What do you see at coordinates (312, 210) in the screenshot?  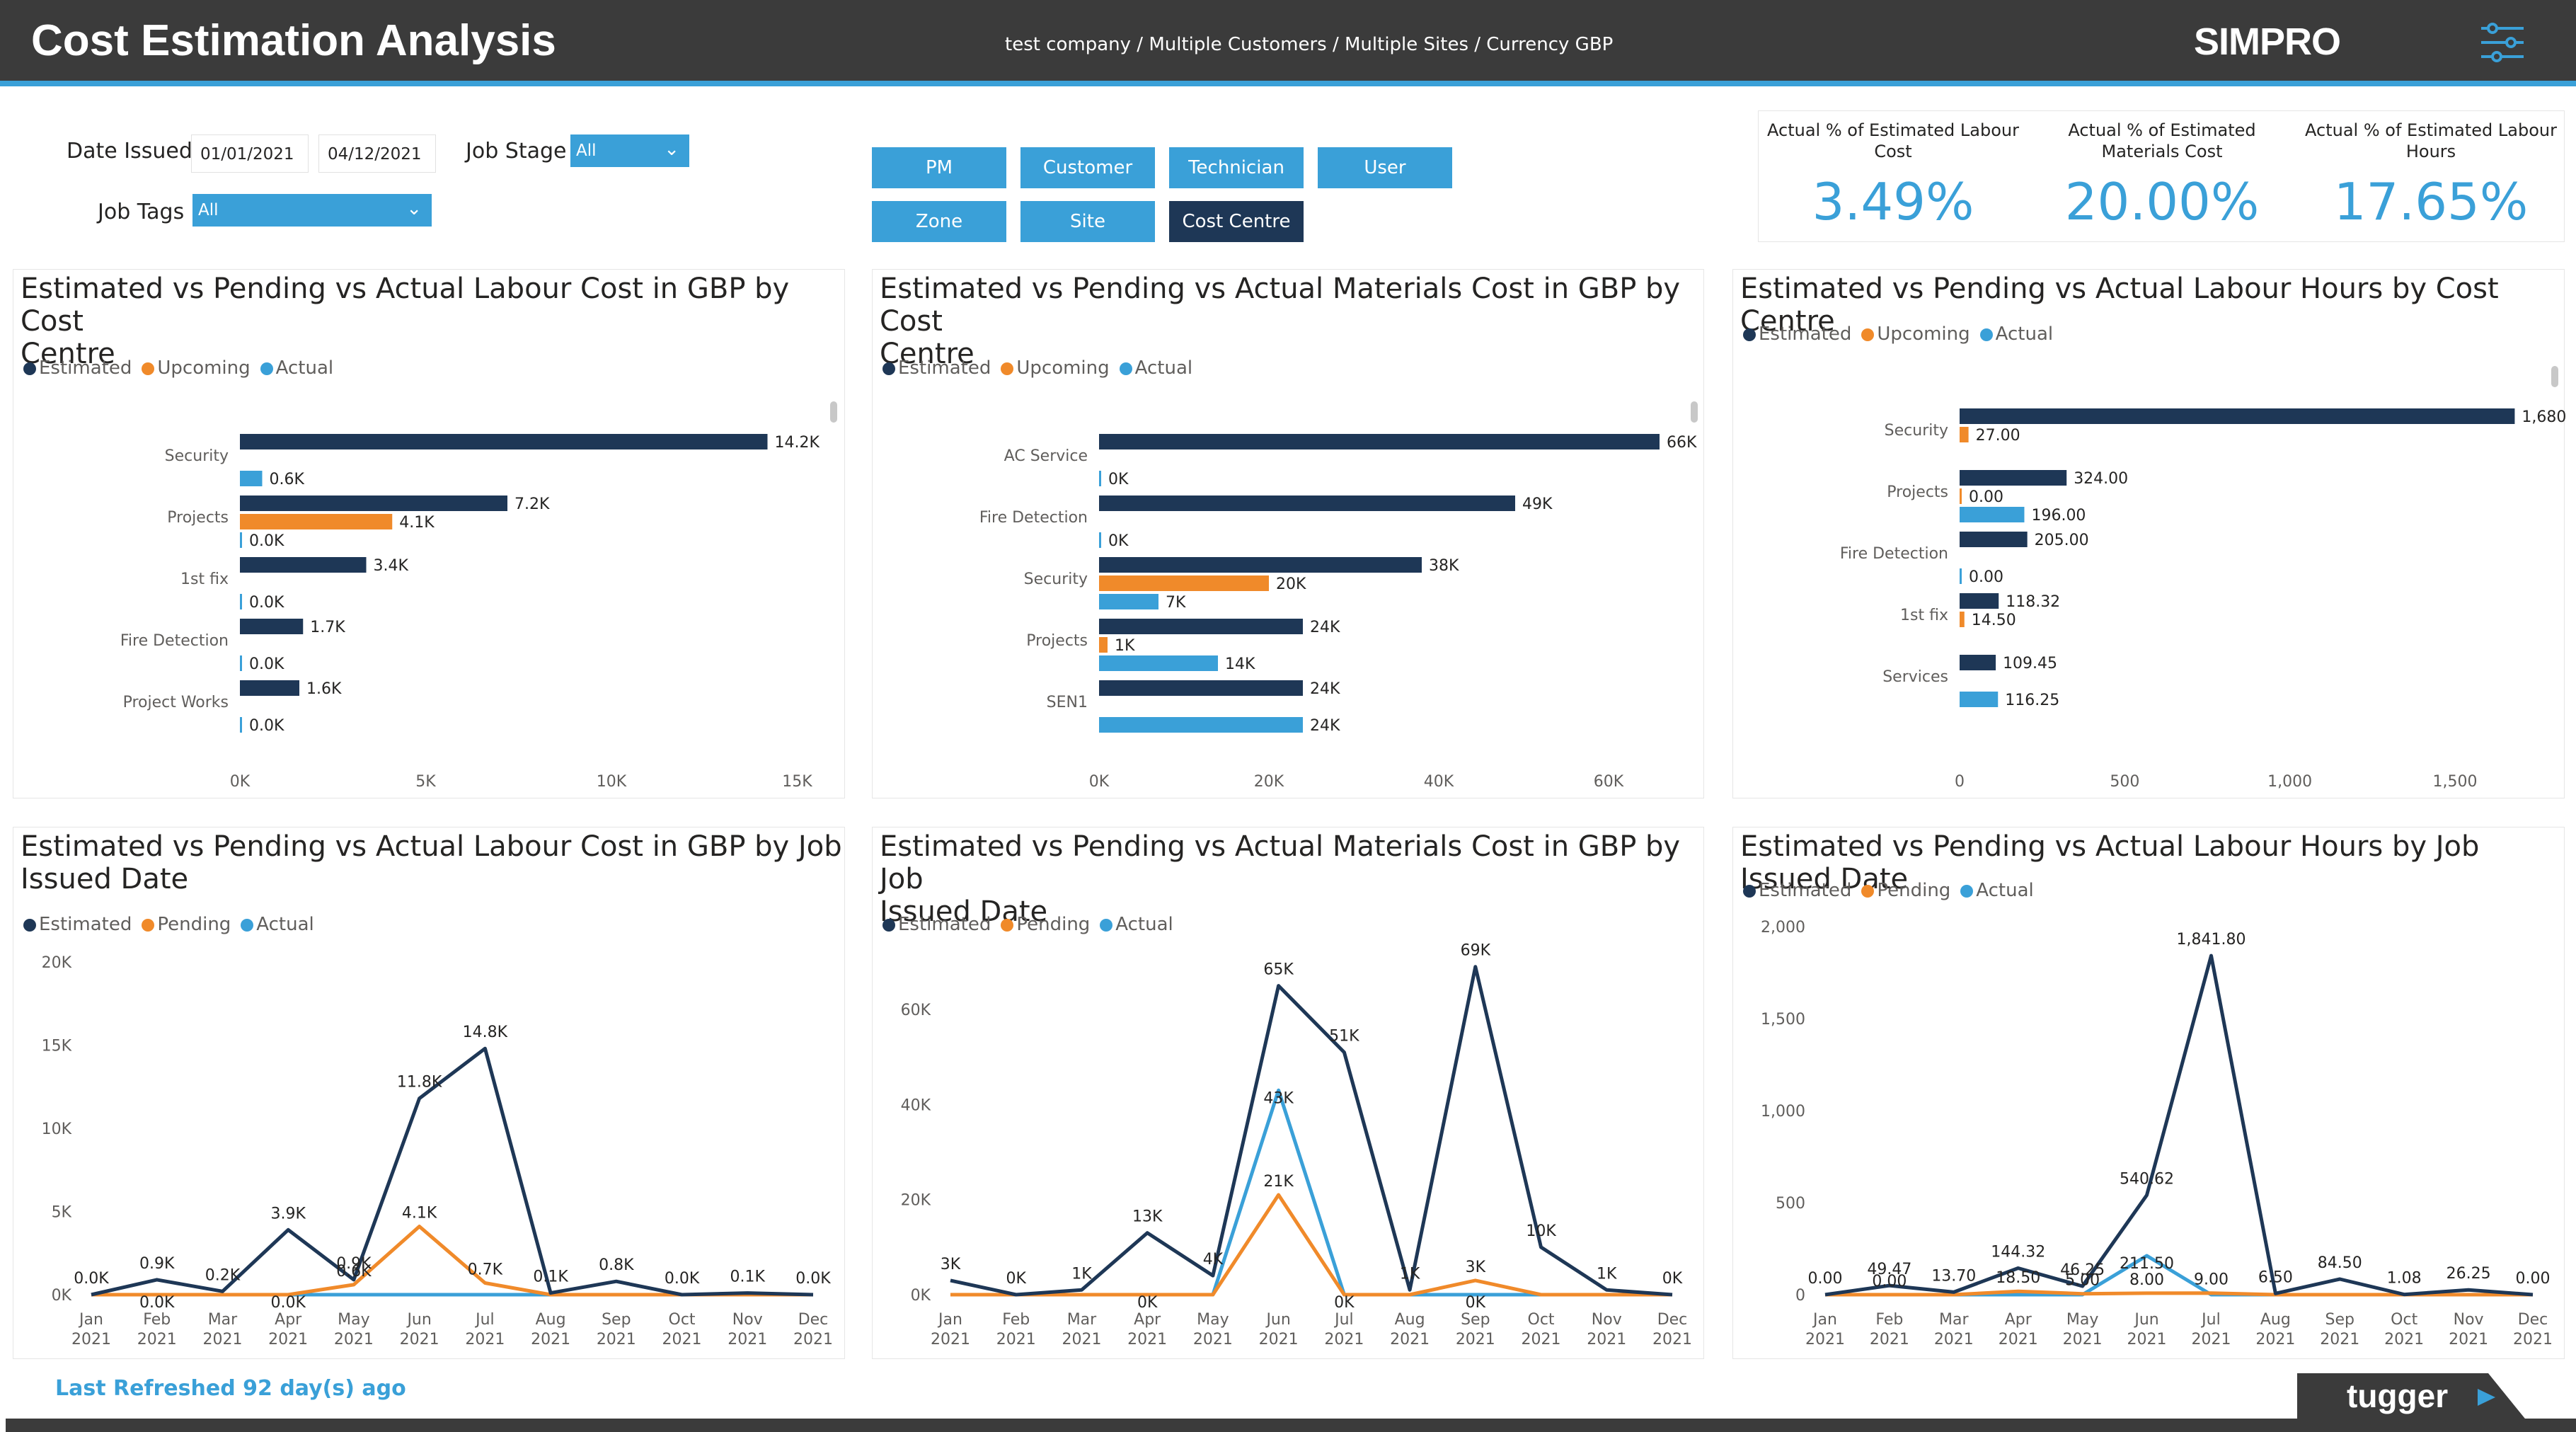 I see `job-tags-dropdown: All ⌄` at bounding box center [312, 210].